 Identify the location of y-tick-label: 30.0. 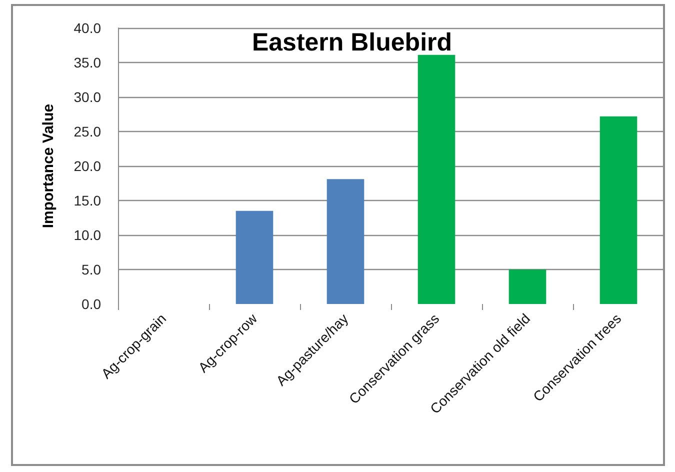
(88, 97).